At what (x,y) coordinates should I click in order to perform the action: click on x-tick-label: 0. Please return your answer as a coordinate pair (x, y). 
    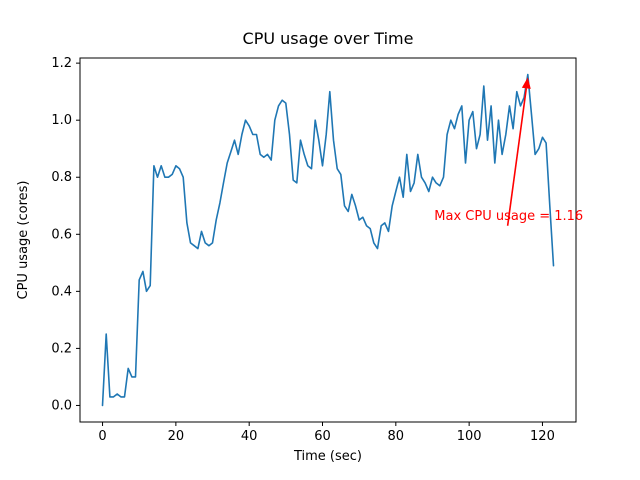
    Looking at the image, I should click on (102, 436).